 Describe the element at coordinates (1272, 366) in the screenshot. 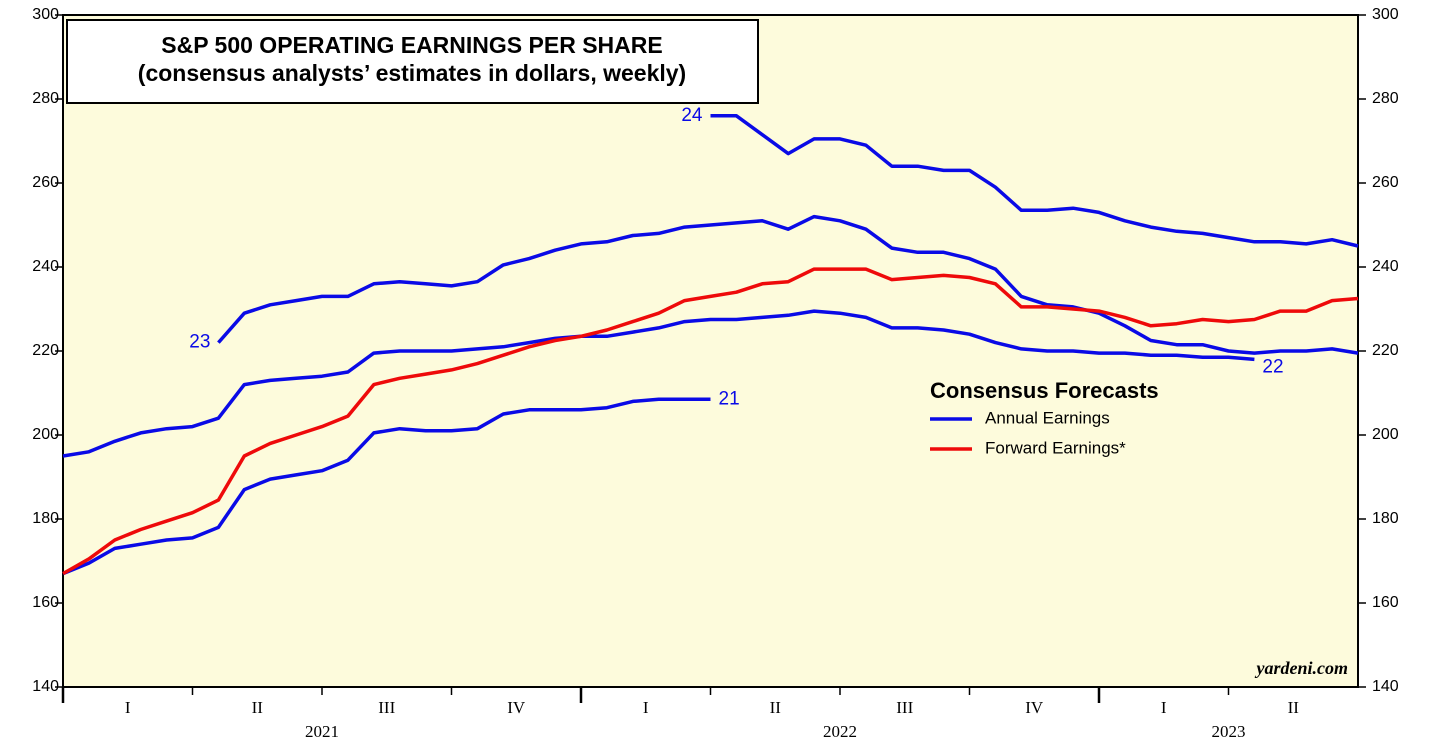

I see `series-label: 22` at that location.